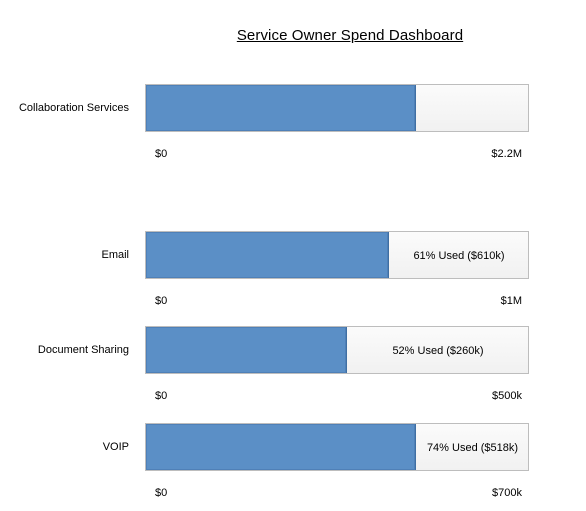  I want to click on category-label: Collaboration Services, so click(73, 108).